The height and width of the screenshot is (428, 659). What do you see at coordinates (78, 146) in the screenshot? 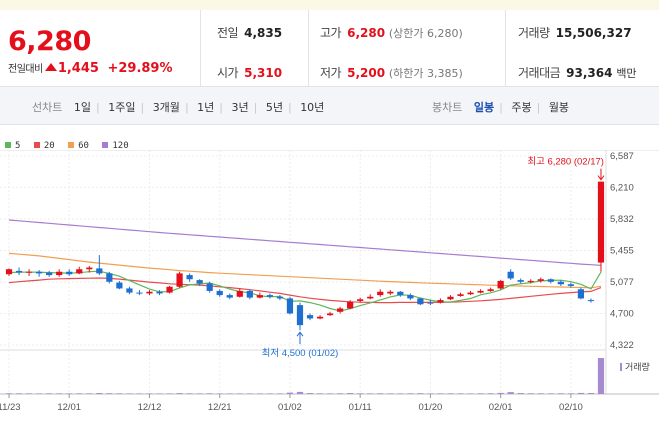
I see `legend-ma60: 60` at bounding box center [78, 146].